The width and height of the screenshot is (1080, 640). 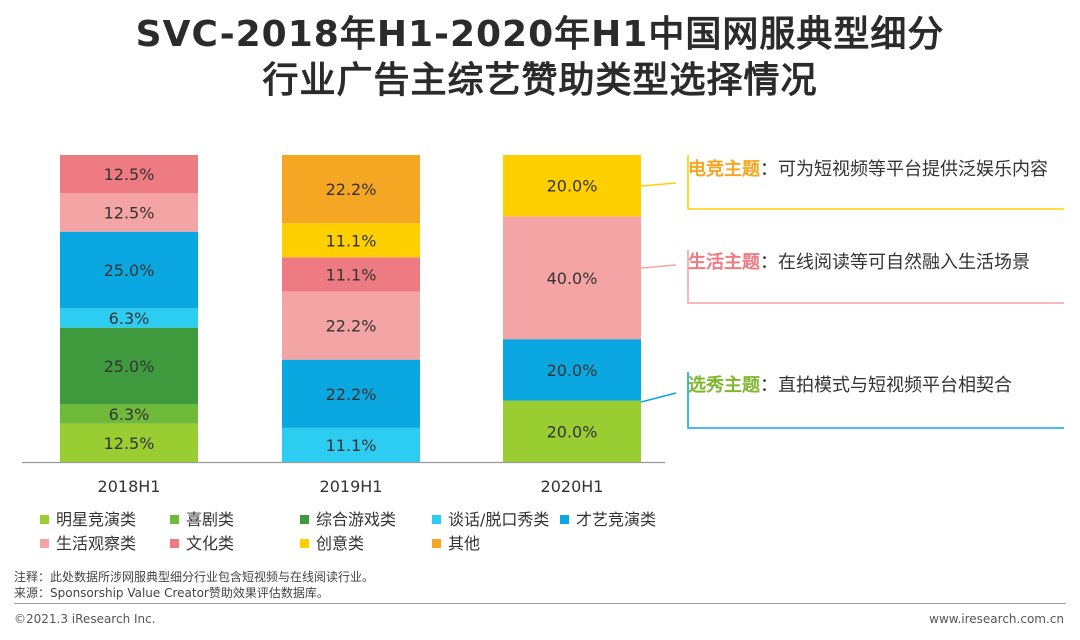 I want to click on footer-divider, so click(x=540, y=603).